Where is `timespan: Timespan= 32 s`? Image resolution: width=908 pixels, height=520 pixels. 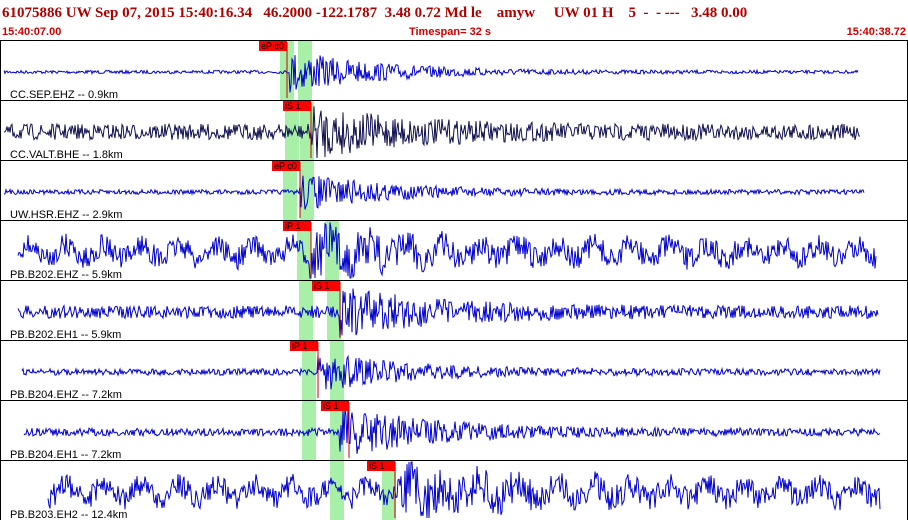
timespan: Timespan= 32 s is located at coordinates (450, 32).